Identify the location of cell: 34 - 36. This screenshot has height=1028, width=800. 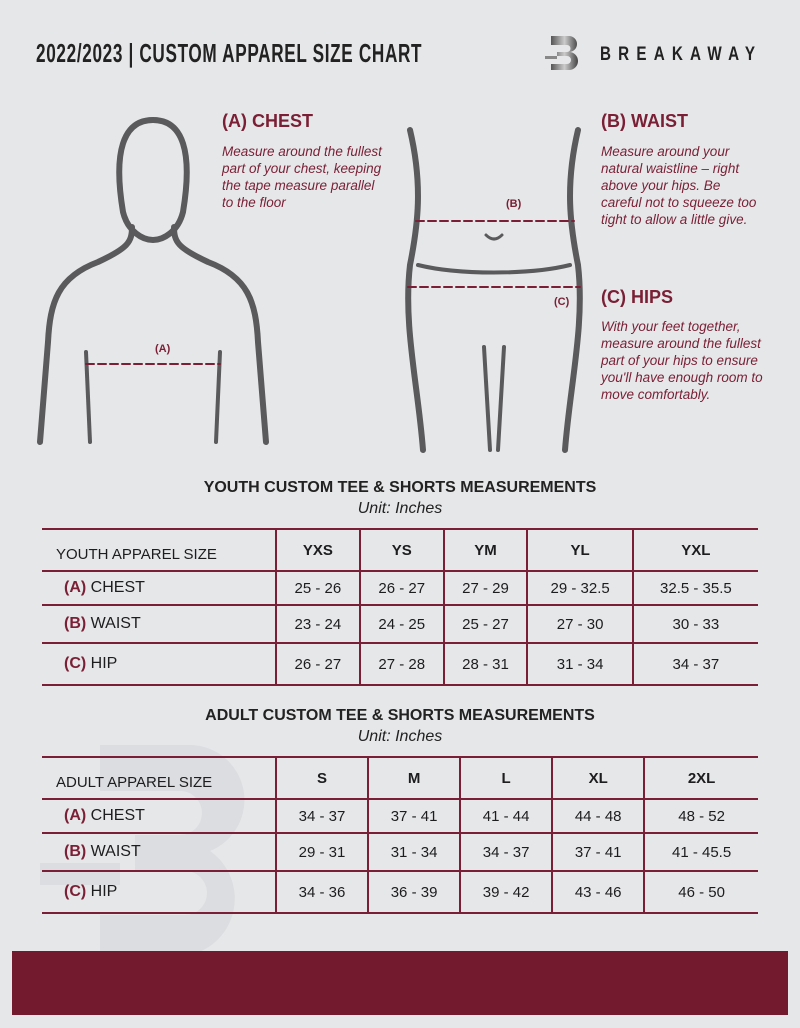
(321, 892).